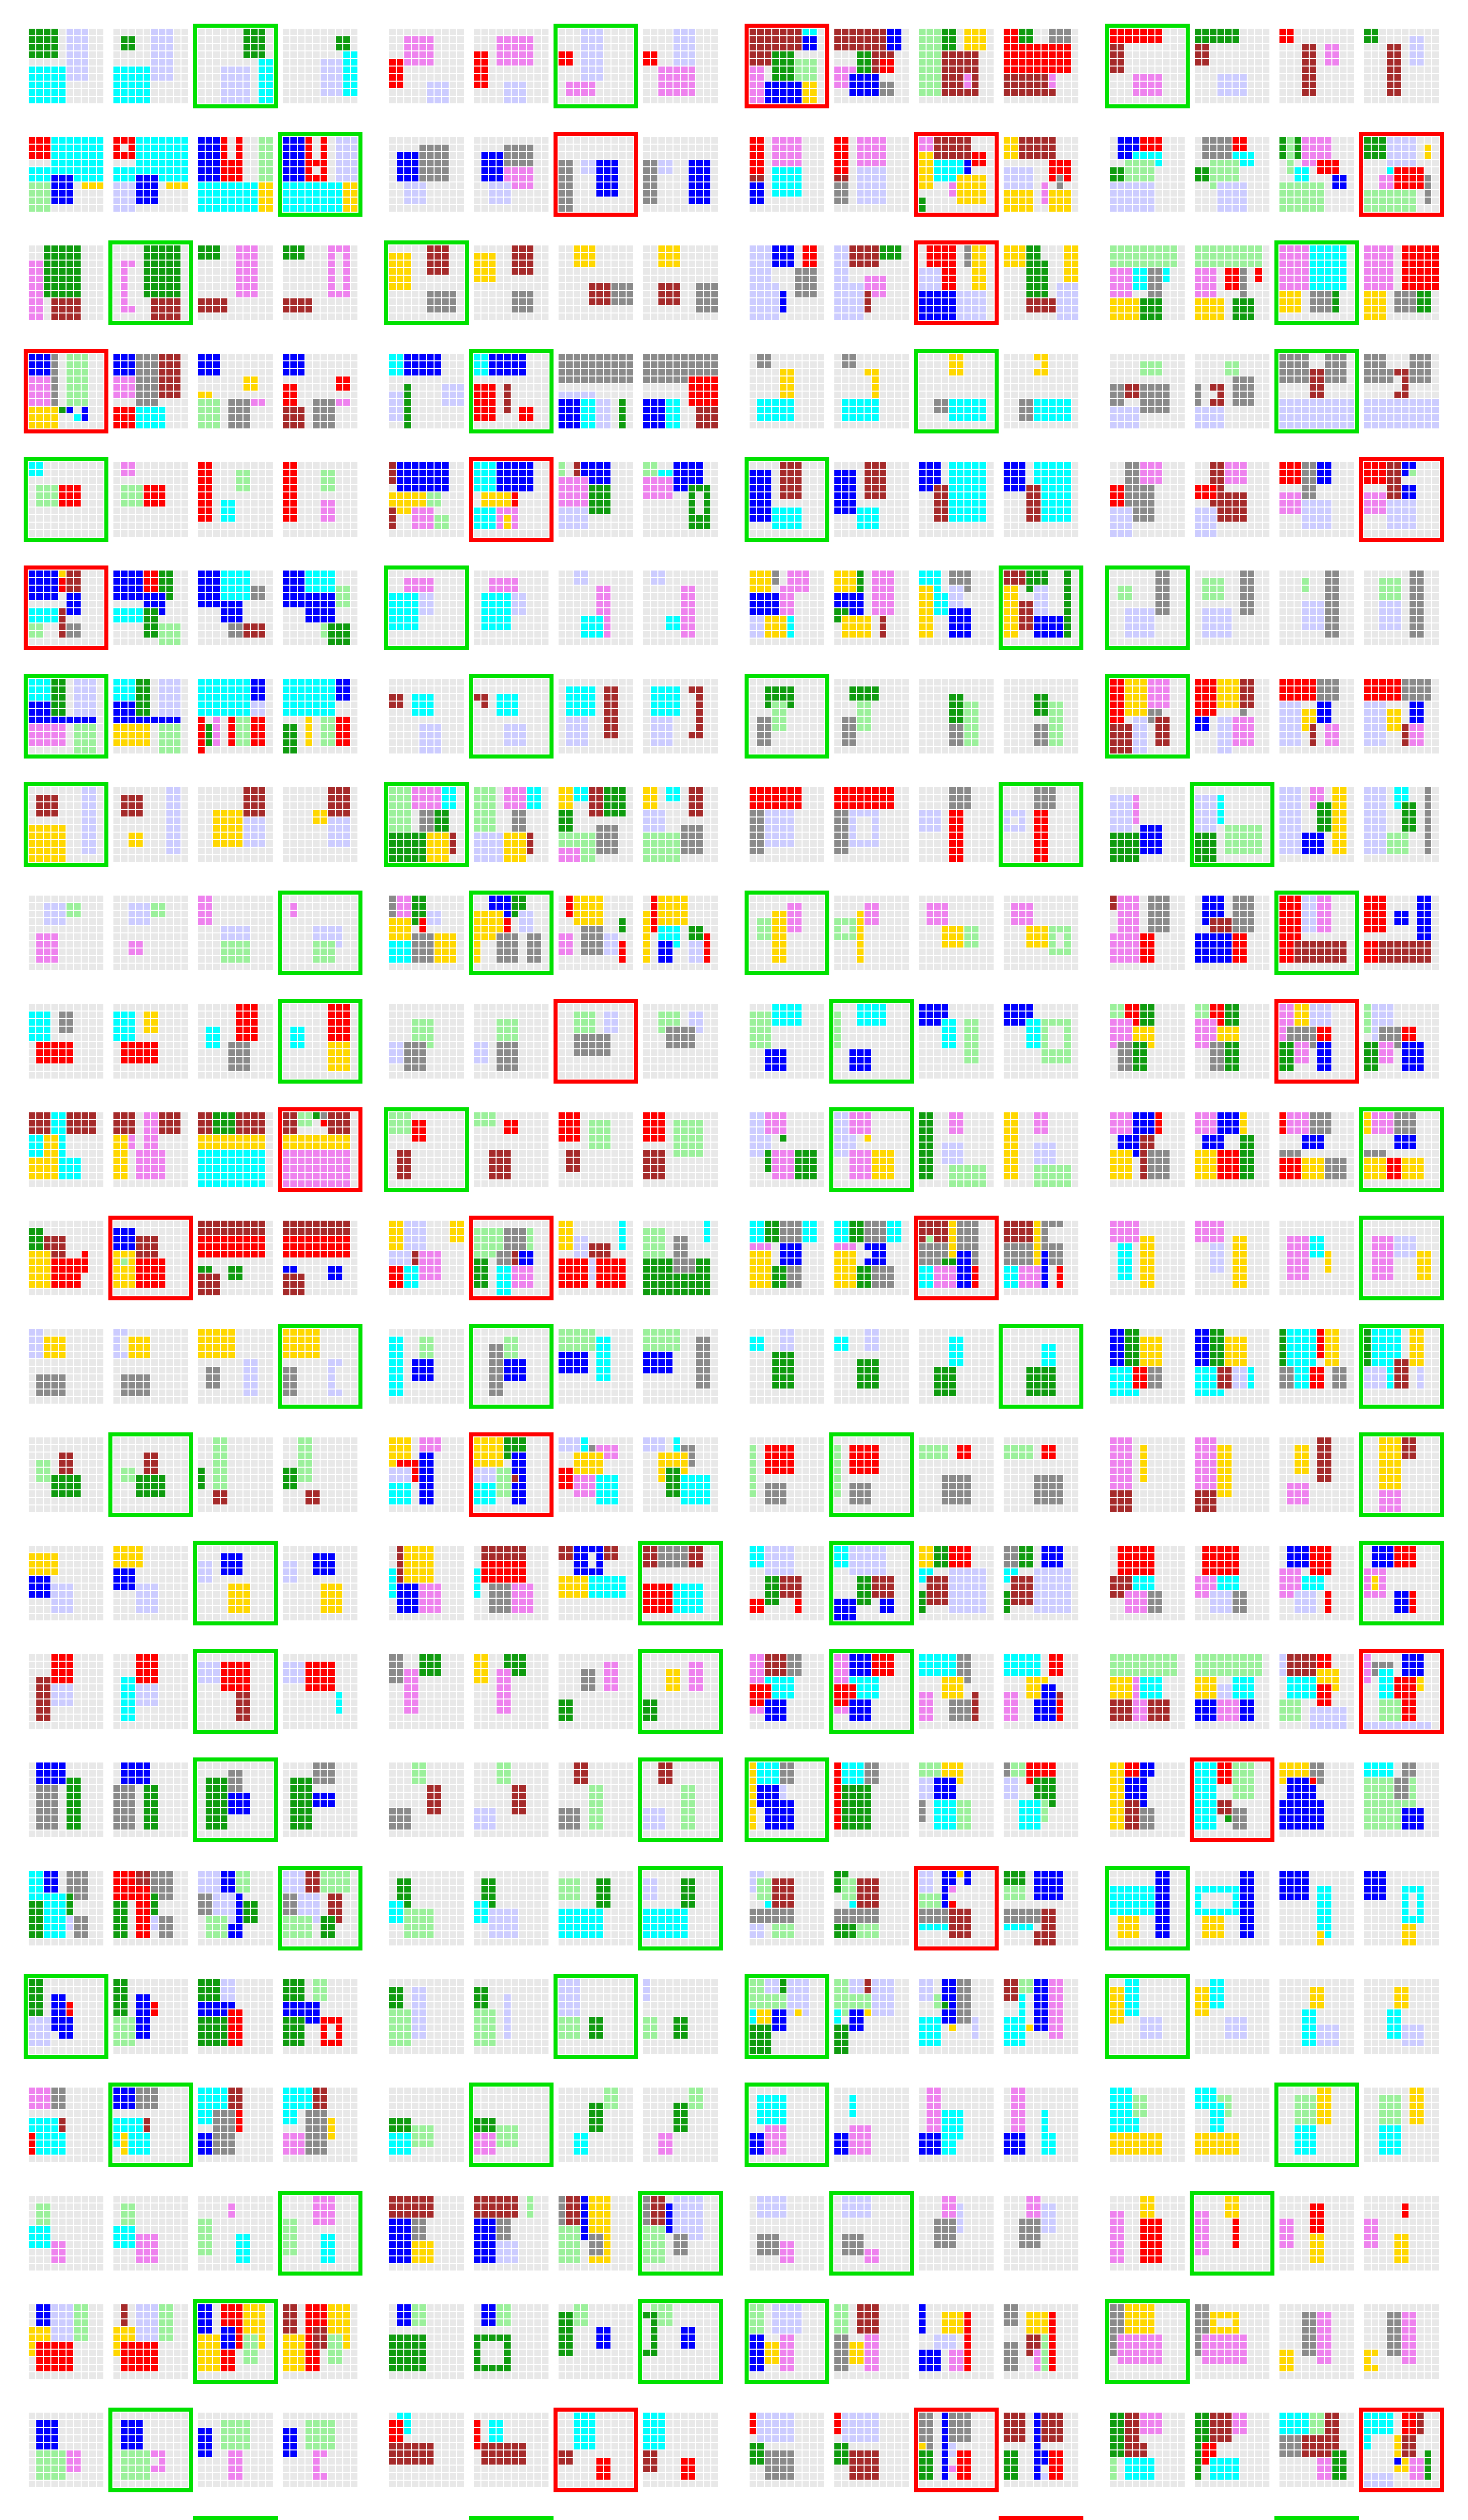 The height and width of the screenshot is (2520, 1468). Describe the element at coordinates (553, 933) in the screenshot. I see `puzzle-group` at that location.